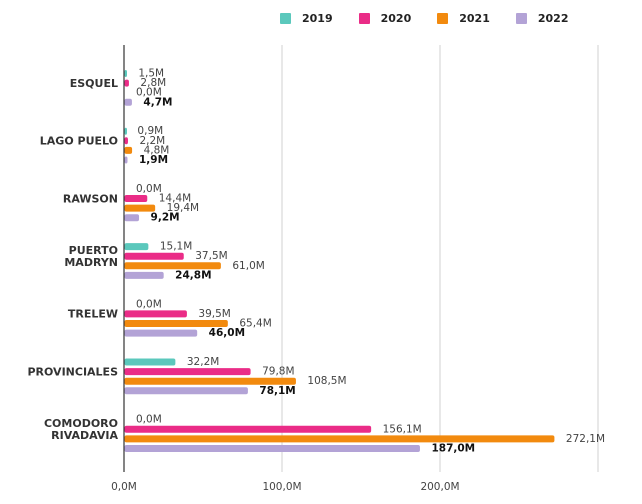 This screenshot has height=504, width=642. I want to click on data-label: 2,8M, so click(153, 83).